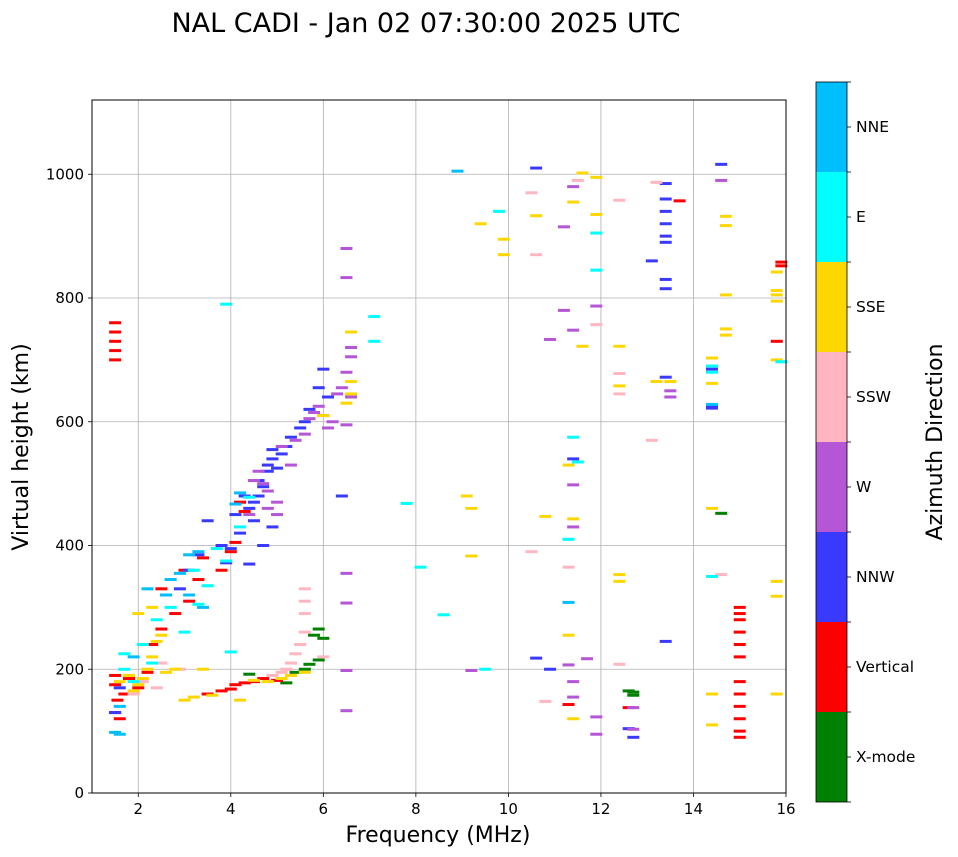 Image resolution: width=958 pixels, height=857 pixels. I want to click on x-tick-label: 4, so click(231, 809).